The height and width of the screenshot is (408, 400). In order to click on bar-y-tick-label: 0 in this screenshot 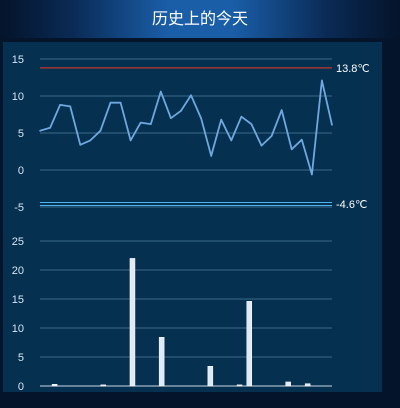, I will do `click(21, 387)`.